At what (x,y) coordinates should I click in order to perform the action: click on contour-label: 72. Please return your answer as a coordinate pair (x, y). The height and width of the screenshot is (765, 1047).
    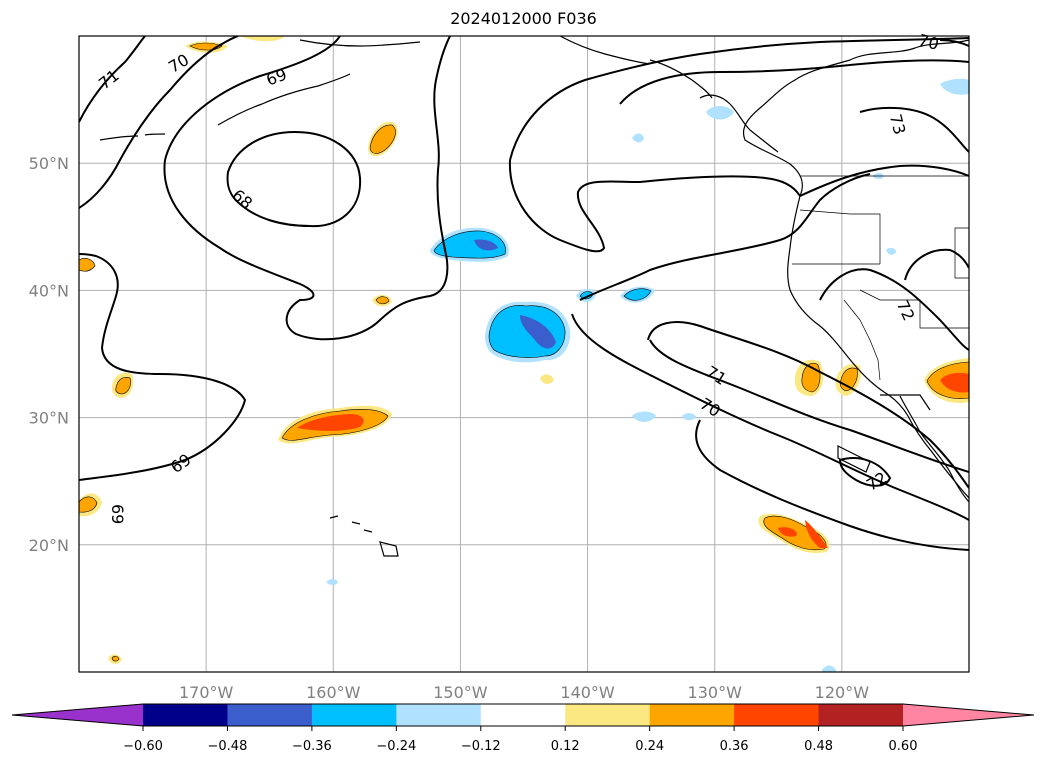
    Looking at the image, I should click on (906, 310).